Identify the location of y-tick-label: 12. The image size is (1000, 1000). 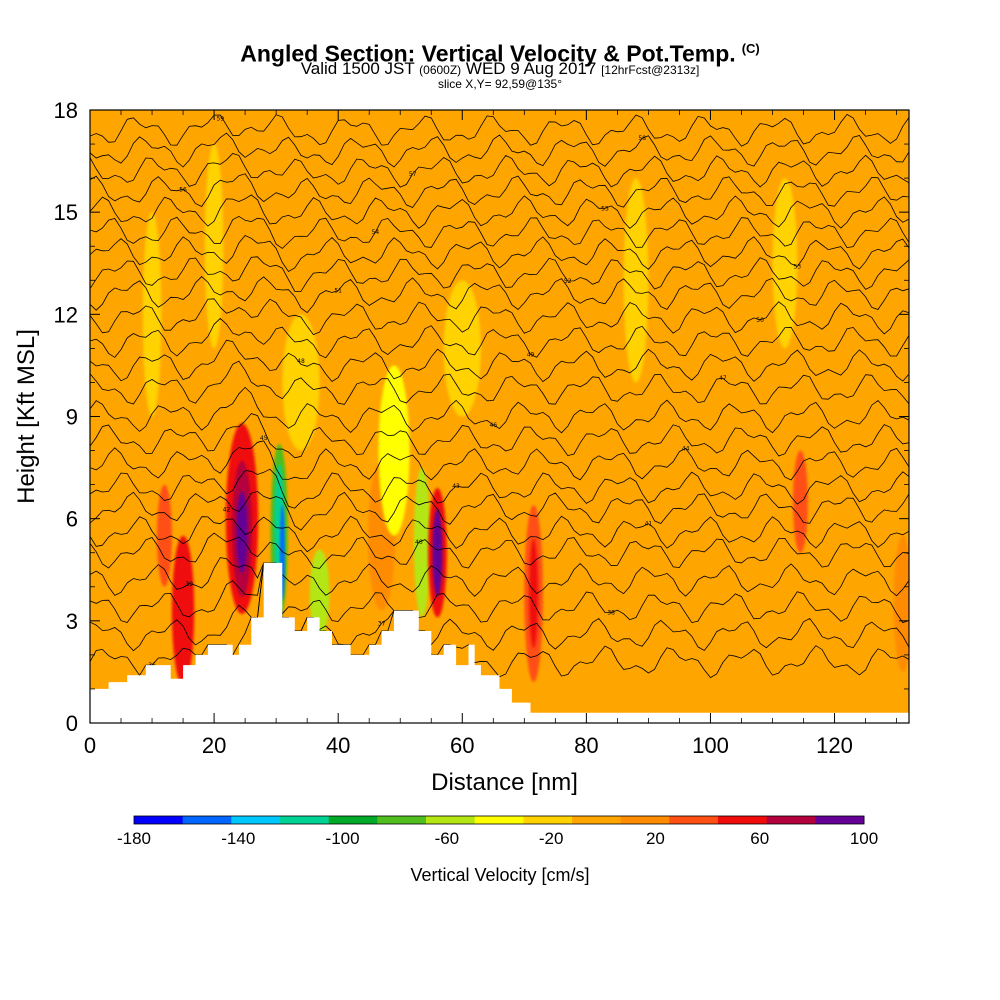
(66, 314).